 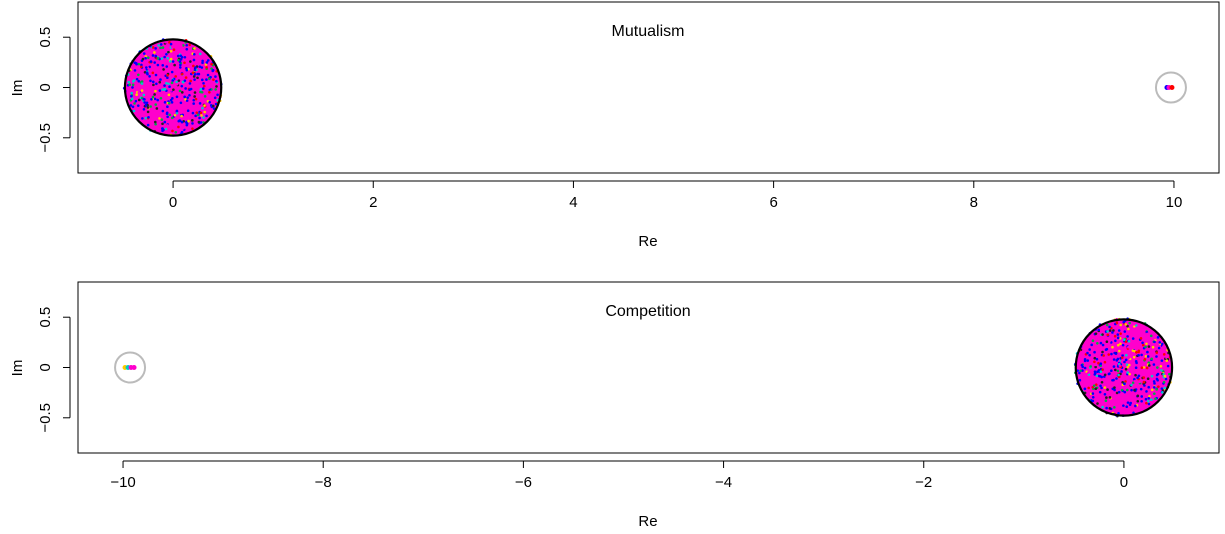 I want to click on eigenvalue-points, so click(x=172, y=87).